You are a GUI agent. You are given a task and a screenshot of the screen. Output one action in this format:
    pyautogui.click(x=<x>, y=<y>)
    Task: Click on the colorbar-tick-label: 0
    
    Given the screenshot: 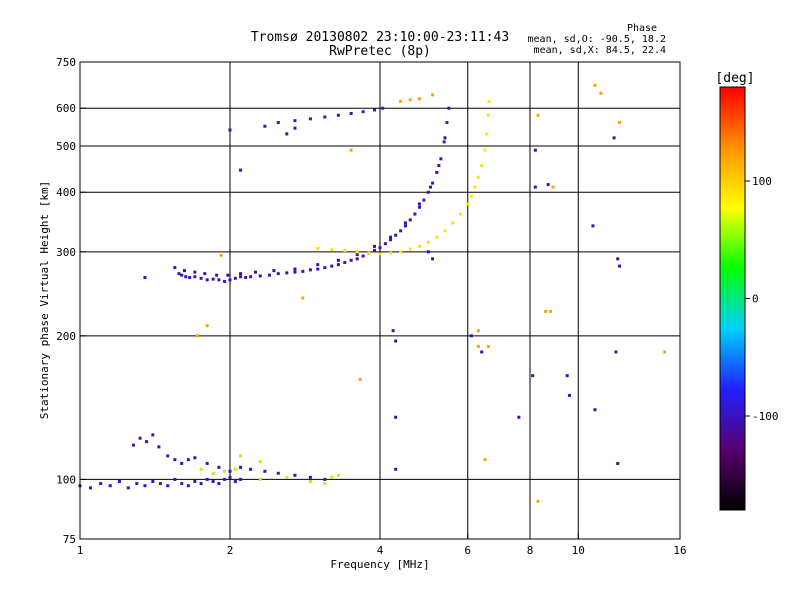 What is the action you would take?
    pyautogui.click(x=755, y=299)
    